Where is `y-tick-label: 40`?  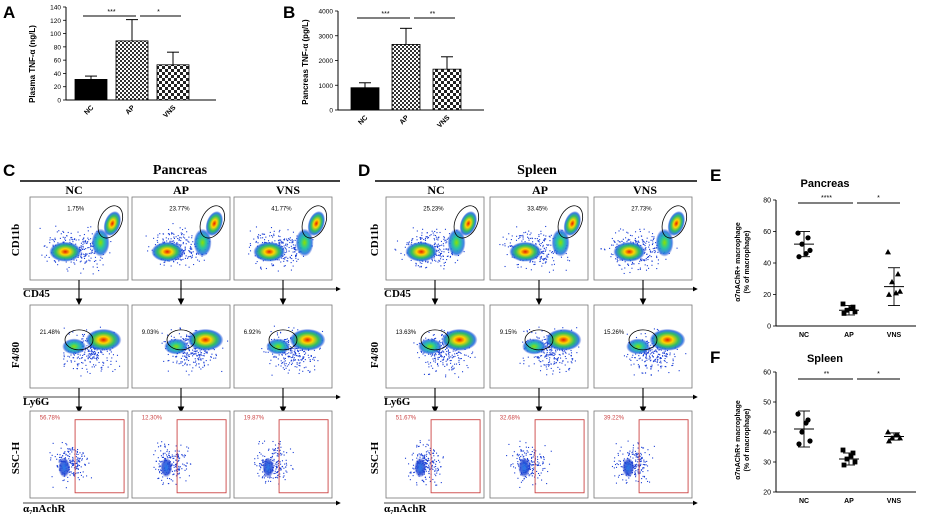 y-tick-label: 40 is located at coordinates (767, 264).